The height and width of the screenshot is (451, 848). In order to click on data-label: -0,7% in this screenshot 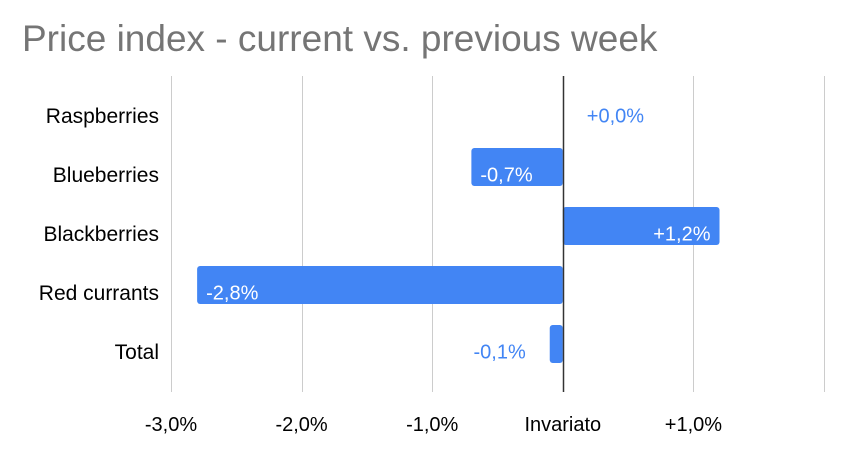, I will do `click(506, 176)`.